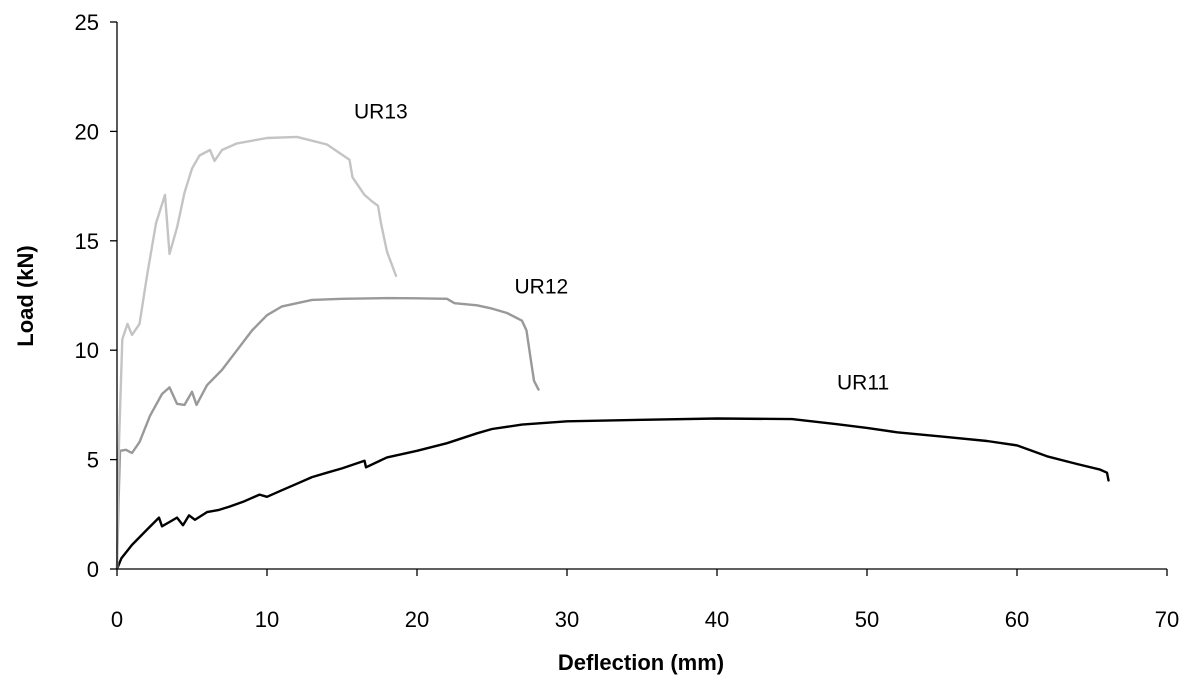 Image resolution: width=1194 pixels, height=684 pixels. Describe the element at coordinates (867, 619) in the screenshot. I see `x-tick-label: 50` at that location.